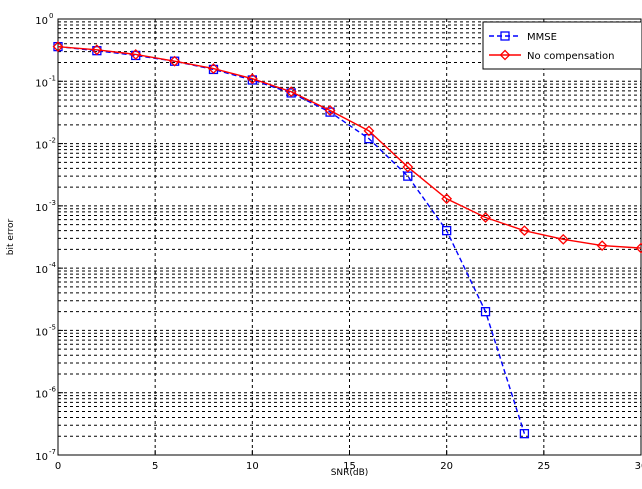  What do you see at coordinates (570, 56) in the screenshot?
I see `legend-label: No compensation` at bounding box center [570, 56].